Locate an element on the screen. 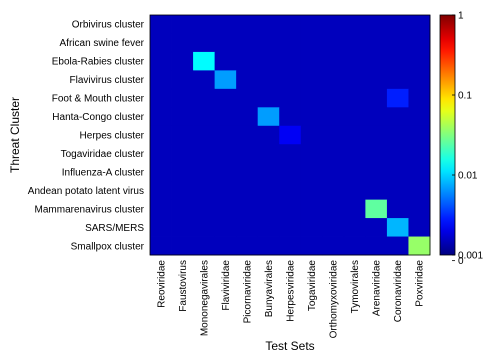 This screenshot has height=356, width=487. y-tick-label: Foot & Mouth cluster is located at coordinates (98, 99).